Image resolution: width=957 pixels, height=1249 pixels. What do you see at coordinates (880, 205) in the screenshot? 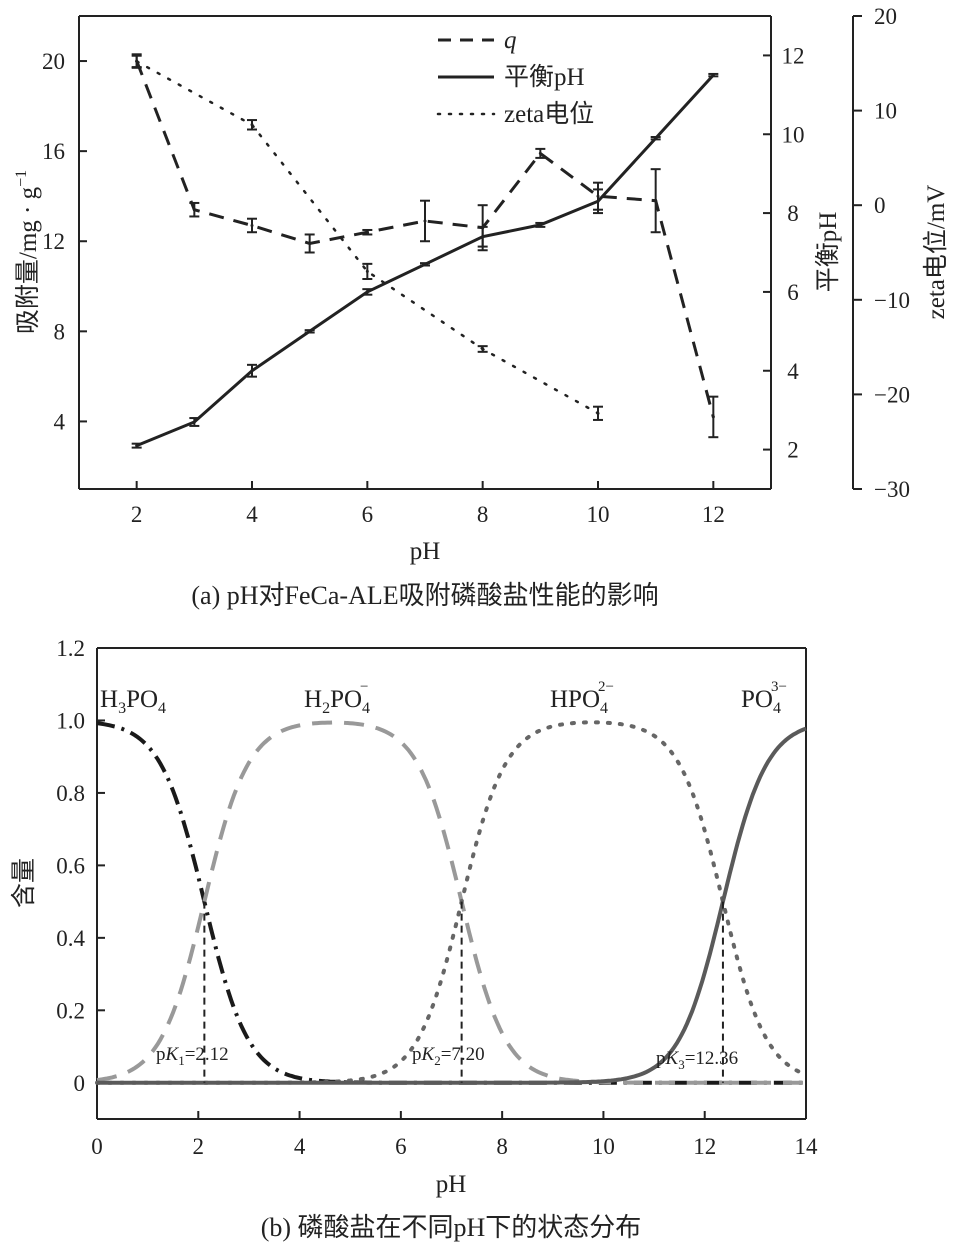
I see `panel-a-right2-tick-label: 0` at bounding box center [880, 205].